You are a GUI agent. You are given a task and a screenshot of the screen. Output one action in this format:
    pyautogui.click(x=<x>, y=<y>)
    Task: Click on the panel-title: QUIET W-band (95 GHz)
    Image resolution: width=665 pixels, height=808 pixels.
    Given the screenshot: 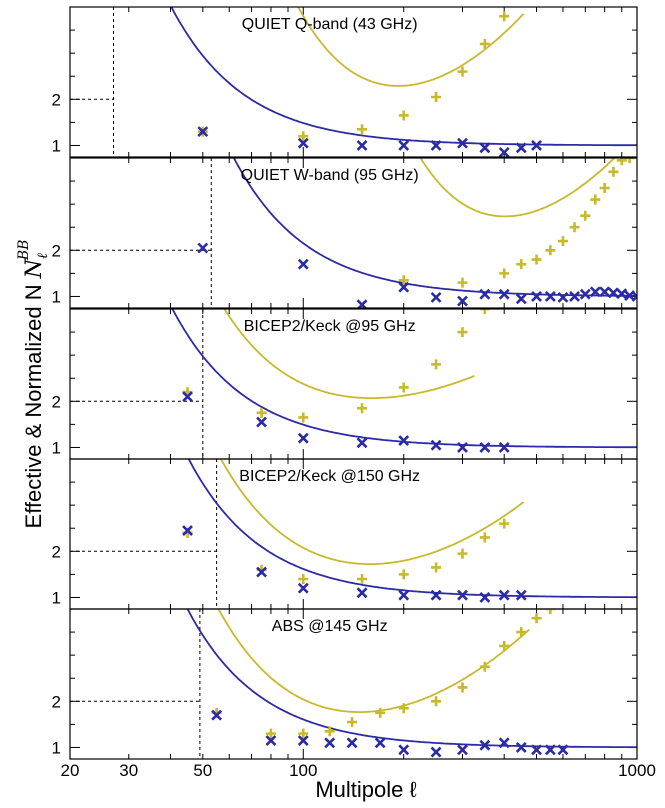 What is the action you would take?
    pyautogui.click(x=330, y=175)
    